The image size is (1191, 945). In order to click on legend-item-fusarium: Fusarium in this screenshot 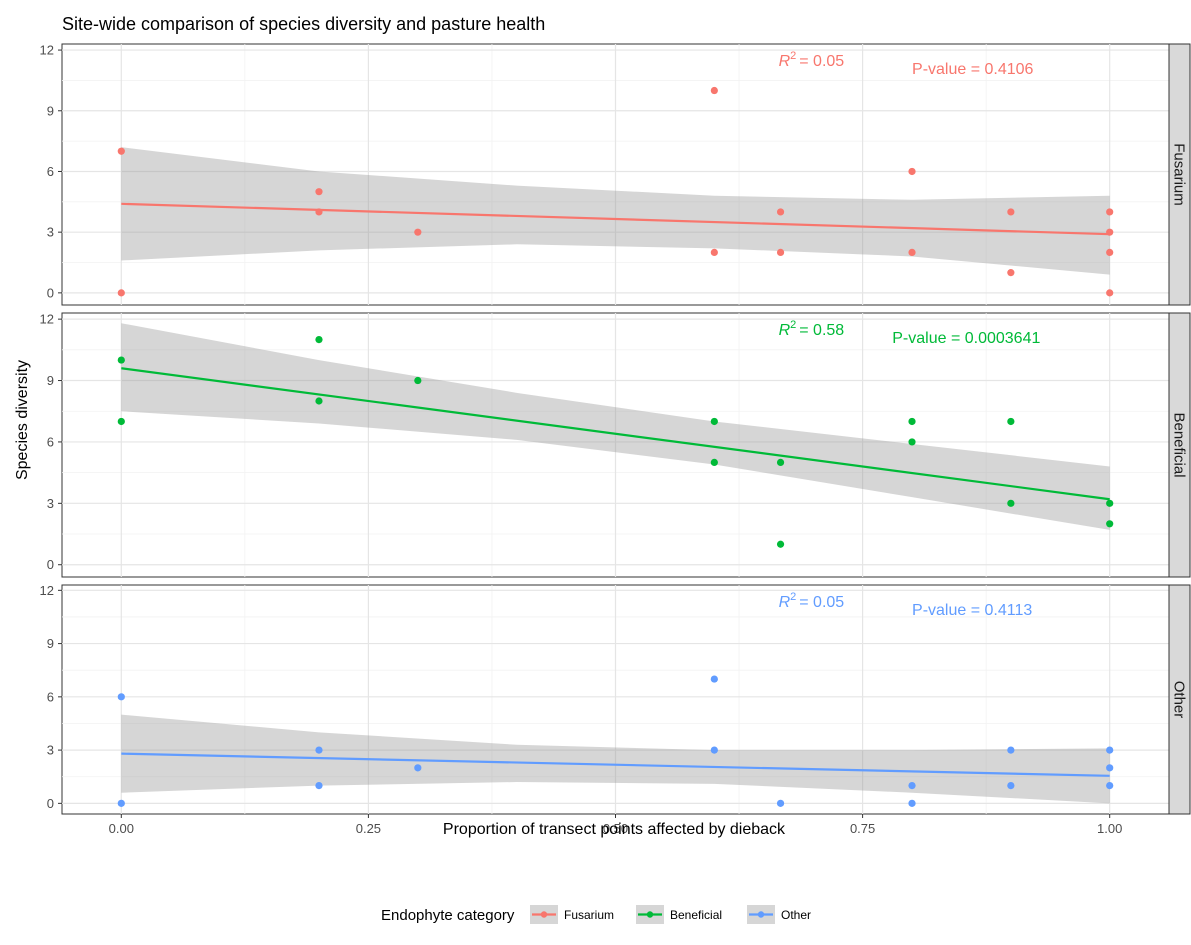, I will do `click(572, 914)`.